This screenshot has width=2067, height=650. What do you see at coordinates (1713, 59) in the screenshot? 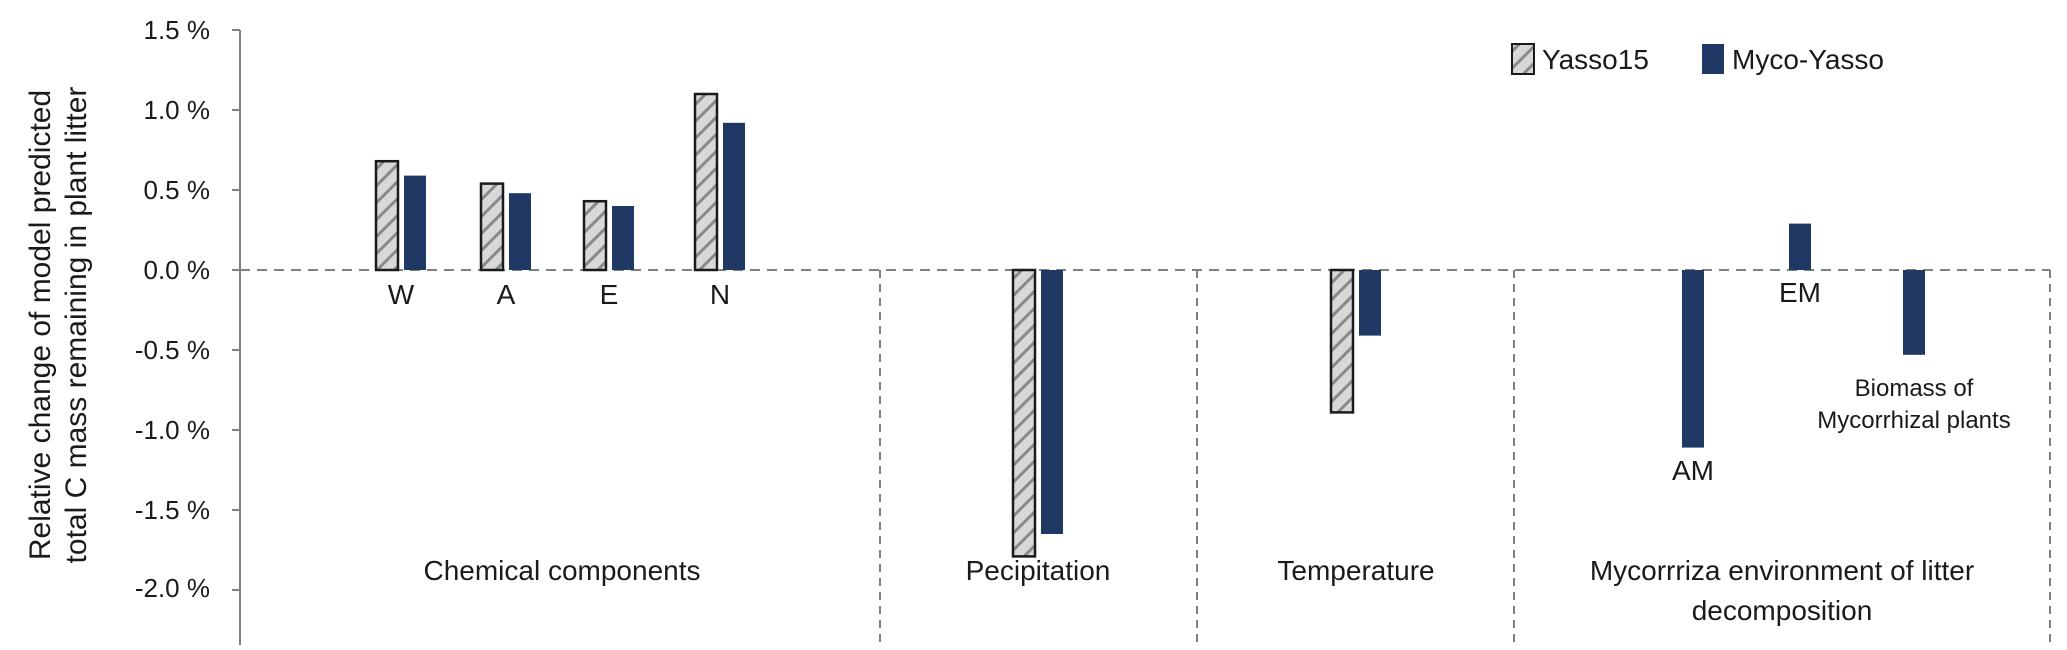
I see `legend-swatch-myco-yasso` at bounding box center [1713, 59].